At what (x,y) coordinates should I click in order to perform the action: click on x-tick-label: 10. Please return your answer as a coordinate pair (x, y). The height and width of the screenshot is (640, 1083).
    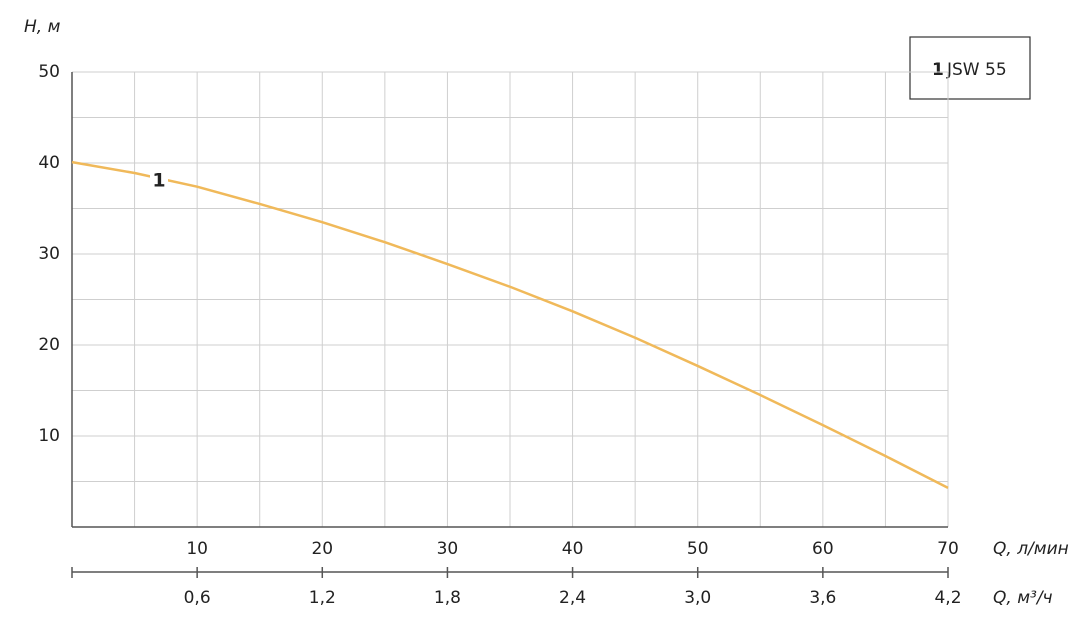
    Looking at the image, I should click on (197, 549).